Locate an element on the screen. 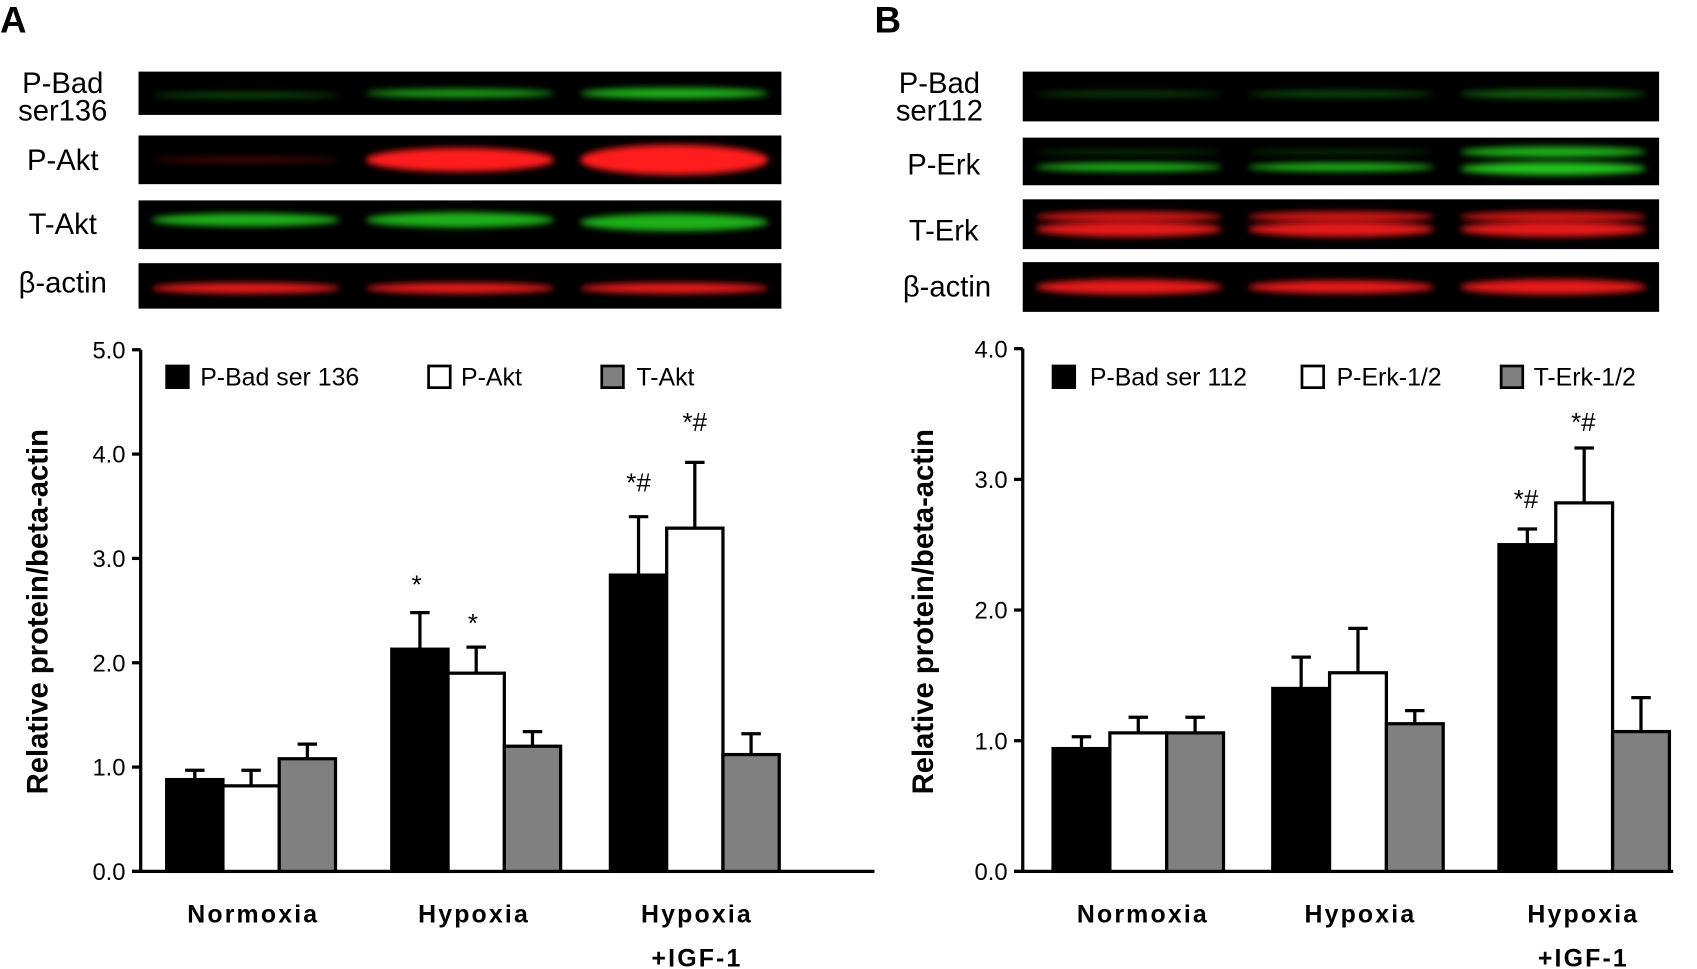 The width and height of the screenshot is (1697, 969). legend-label: T-Erk-1/2 is located at coordinates (1585, 377).